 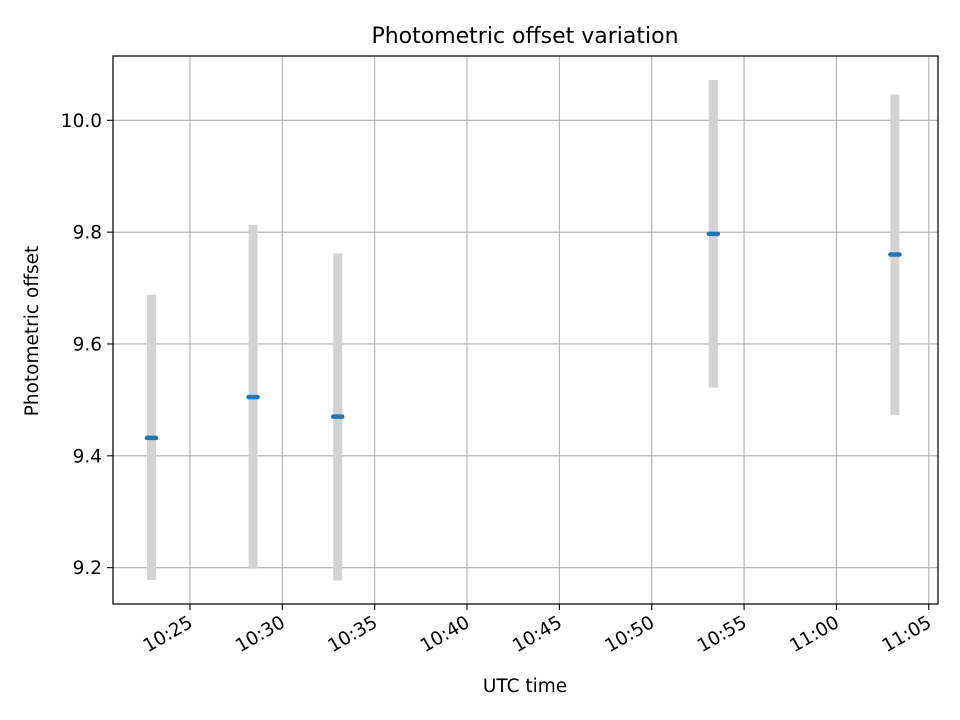 What do you see at coordinates (524, 36) in the screenshot?
I see `chart-title: Photometric offset variation` at bounding box center [524, 36].